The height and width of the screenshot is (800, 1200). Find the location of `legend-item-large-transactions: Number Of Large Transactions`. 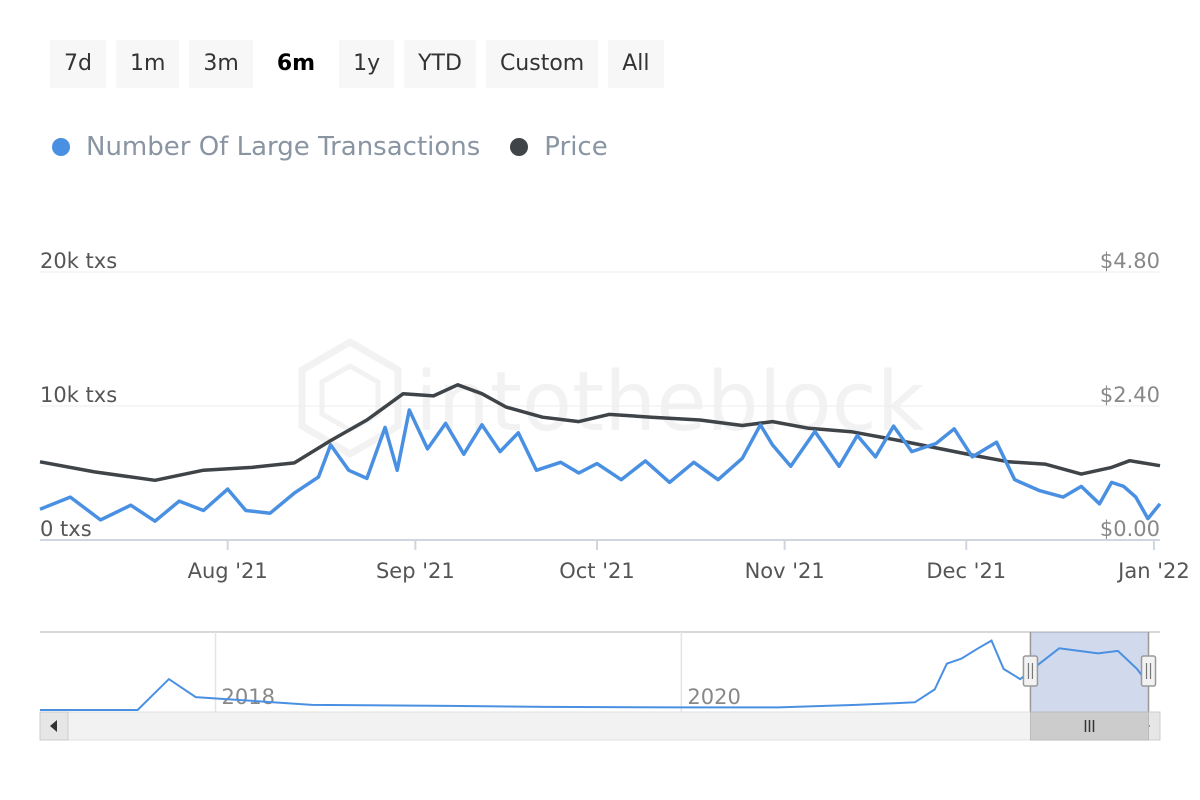

legend-item-large-transactions: Number Of Large Transactions is located at coordinates (266, 147).